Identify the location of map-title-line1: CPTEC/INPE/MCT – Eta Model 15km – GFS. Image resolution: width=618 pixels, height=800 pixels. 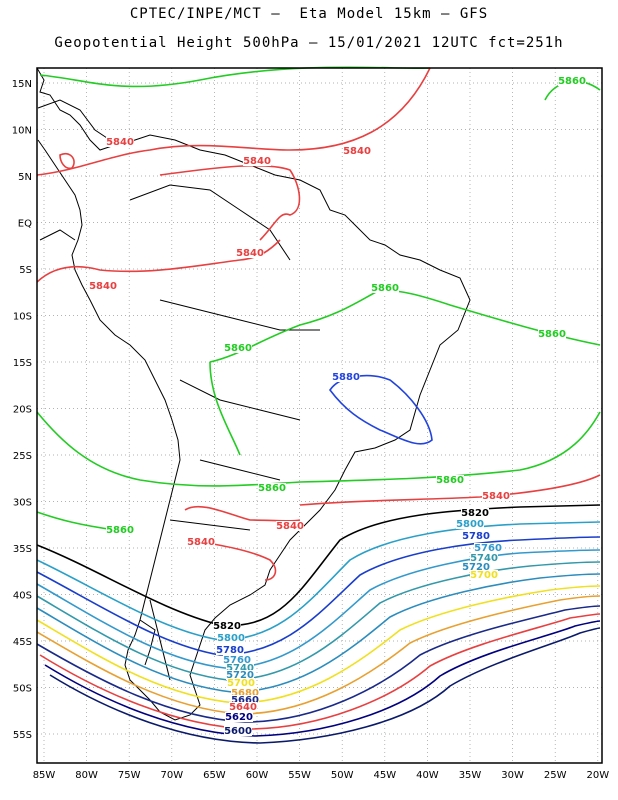
(309, 14).